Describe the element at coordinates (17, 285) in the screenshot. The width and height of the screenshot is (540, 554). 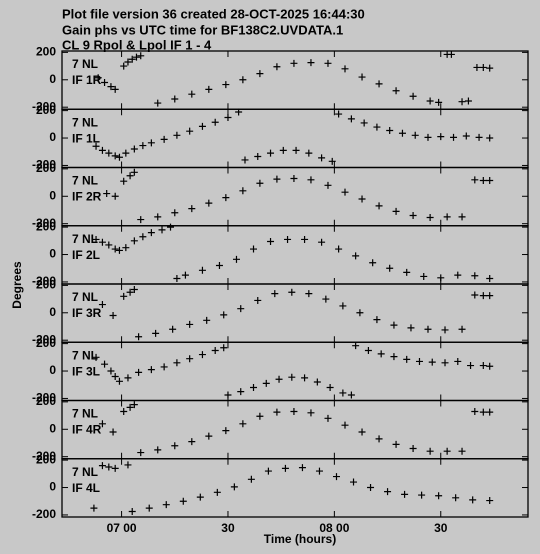
I see `y-axis-label: Degrees` at that location.